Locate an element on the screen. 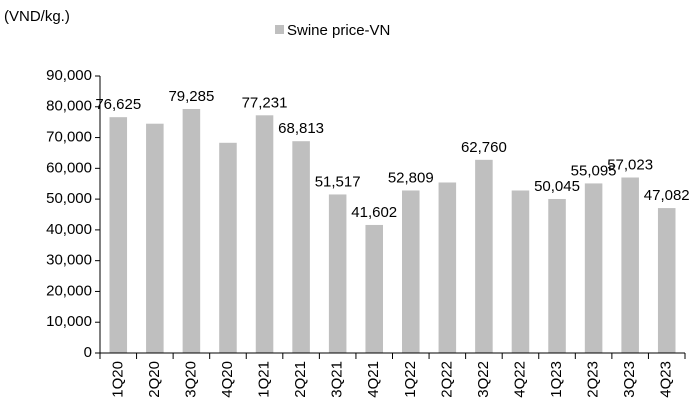 Image resolution: width=689 pixels, height=416 pixels. y-tick-label: 0 is located at coordinates (88, 352).